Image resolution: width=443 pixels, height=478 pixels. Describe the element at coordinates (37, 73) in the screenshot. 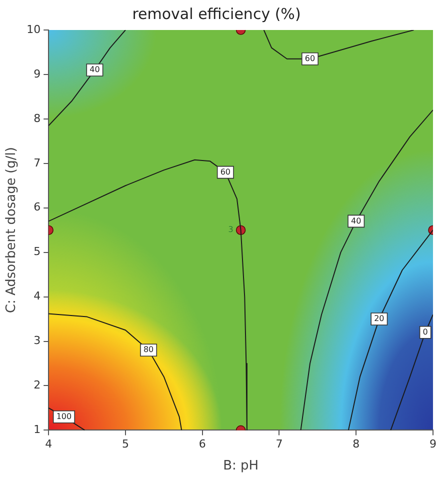

I see `y-tick-label: 9` at that location.